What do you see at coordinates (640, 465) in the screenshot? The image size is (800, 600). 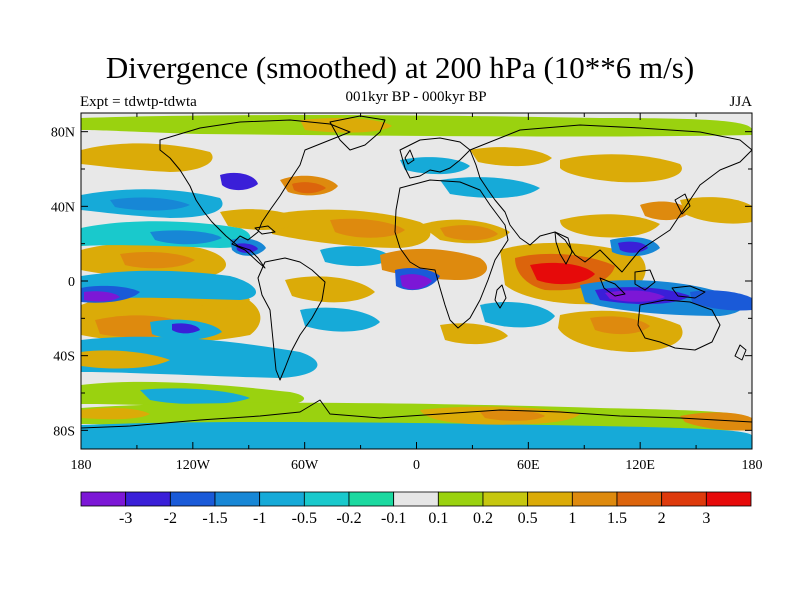 I see `x-tick-label: 120E` at bounding box center [640, 465].